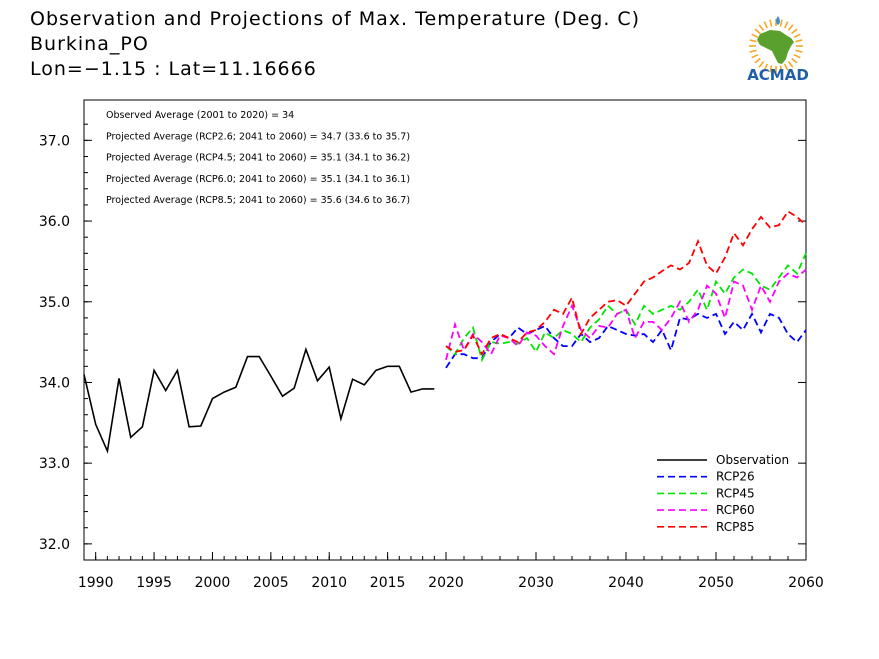  What do you see at coordinates (54, 464) in the screenshot?
I see `y-tick-label: 33.0` at bounding box center [54, 464].